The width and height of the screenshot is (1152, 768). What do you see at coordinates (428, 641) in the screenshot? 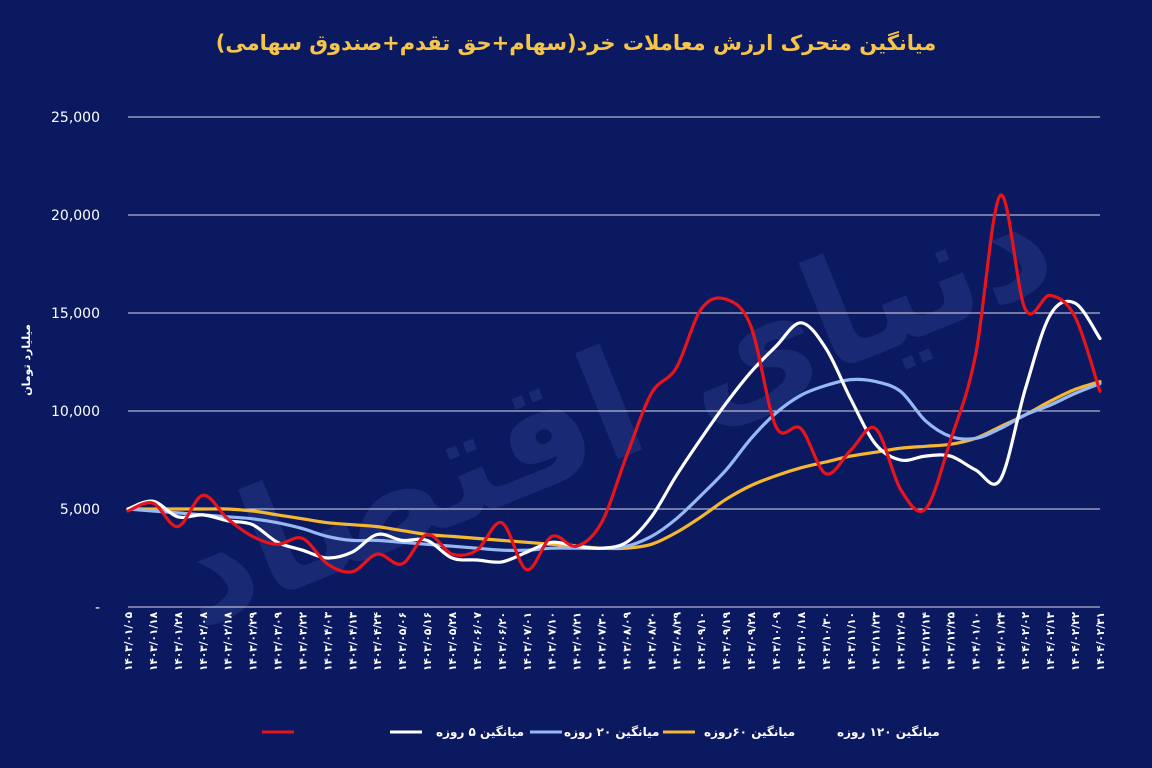
I see `x-tick-label: ۱۴۰۳/۰۵/۱۶` at bounding box center [428, 641].